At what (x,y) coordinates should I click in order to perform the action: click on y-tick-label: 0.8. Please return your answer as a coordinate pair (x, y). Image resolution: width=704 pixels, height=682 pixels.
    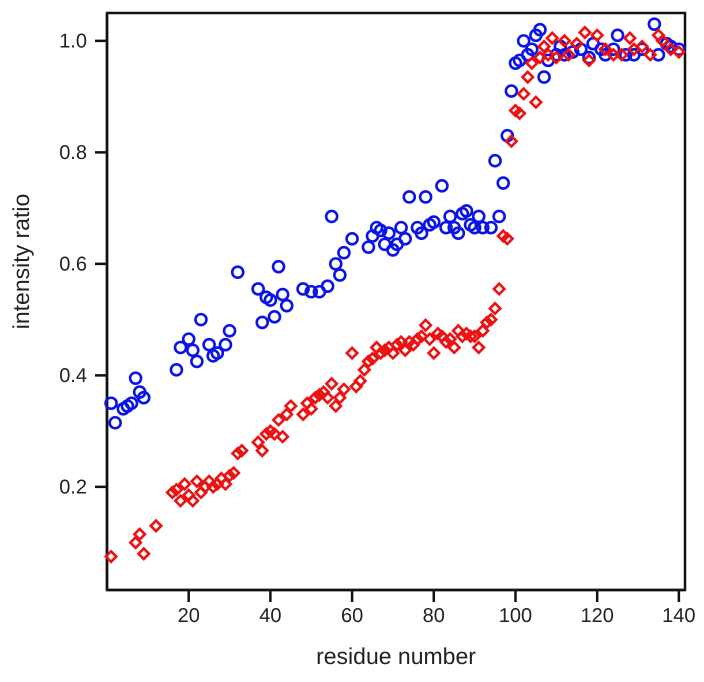
    Looking at the image, I should click on (73, 153).